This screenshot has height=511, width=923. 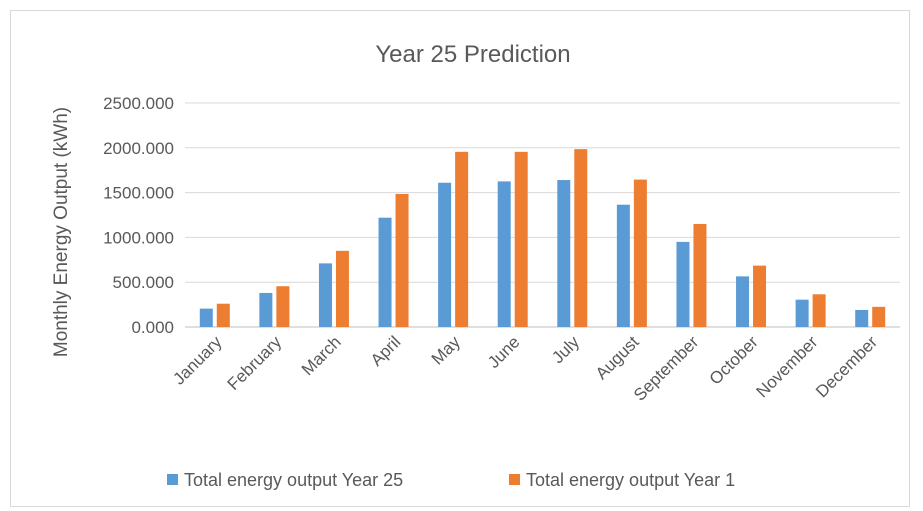 What do you see at coordinates (293, 480) in the screenshot?
I see `legend-label: Total energy output Year 25` at bounding box center [293, 480].